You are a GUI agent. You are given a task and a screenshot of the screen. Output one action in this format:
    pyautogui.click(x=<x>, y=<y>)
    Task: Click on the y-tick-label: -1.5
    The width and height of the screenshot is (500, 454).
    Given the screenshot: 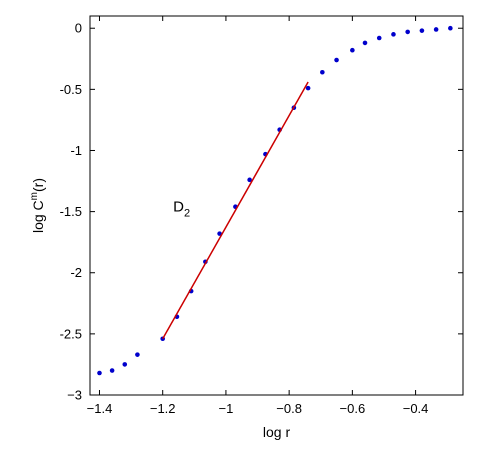 What is the action you would take?
    pyautogui.click(x=71, y=211)
    